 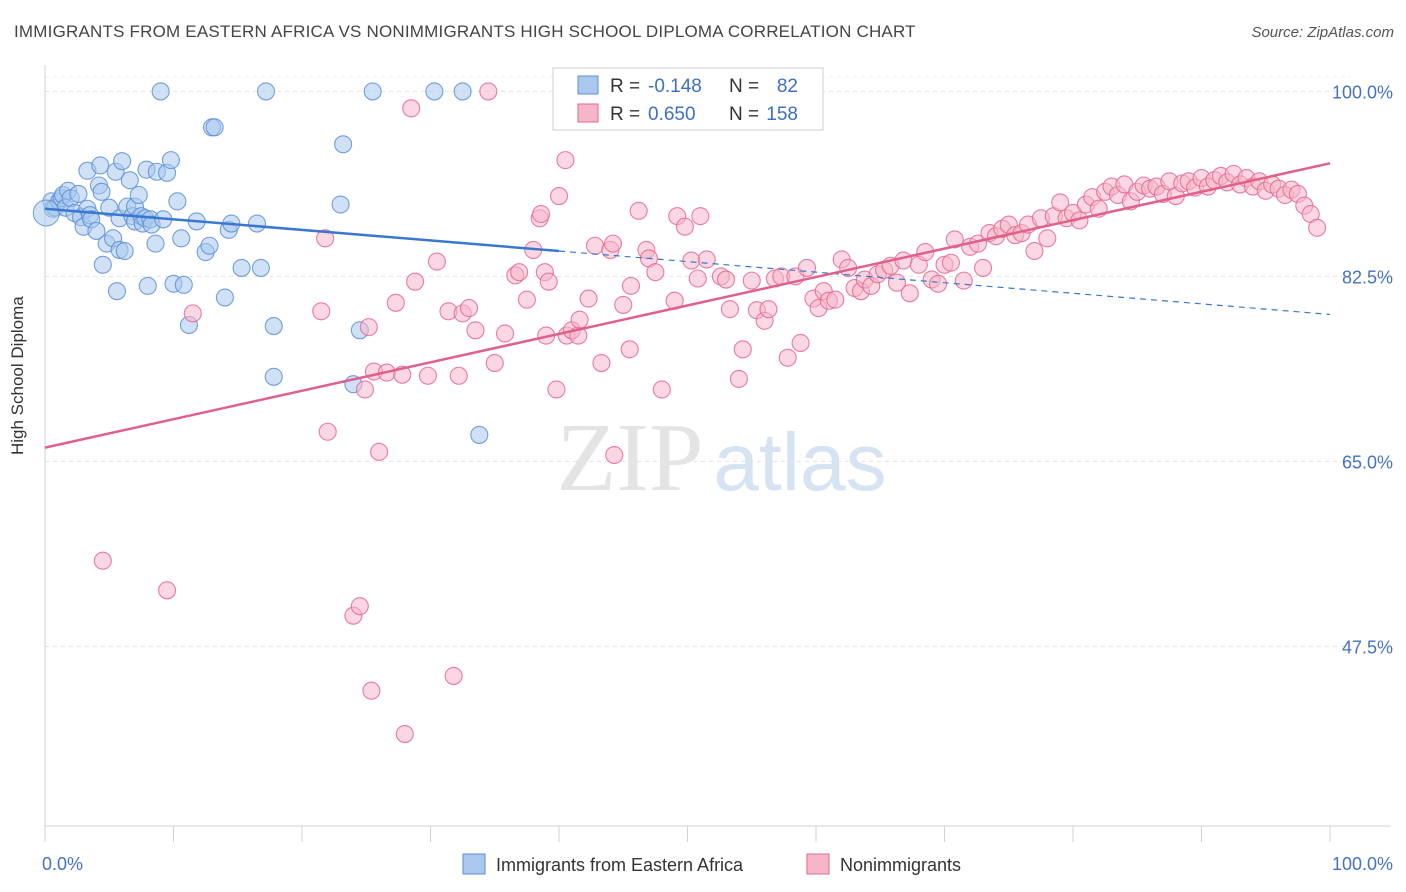 I want to click on bottom-legend-swatch-pink, so click(x=818, y=864).